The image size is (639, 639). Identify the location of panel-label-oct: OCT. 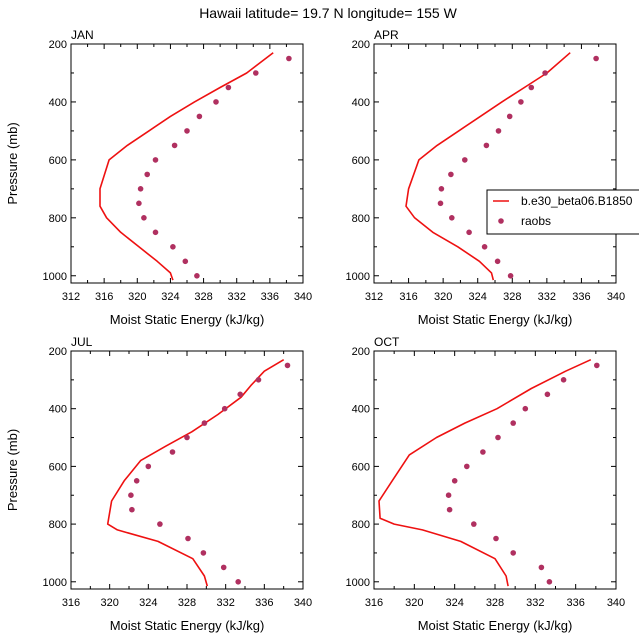
(387, 342).